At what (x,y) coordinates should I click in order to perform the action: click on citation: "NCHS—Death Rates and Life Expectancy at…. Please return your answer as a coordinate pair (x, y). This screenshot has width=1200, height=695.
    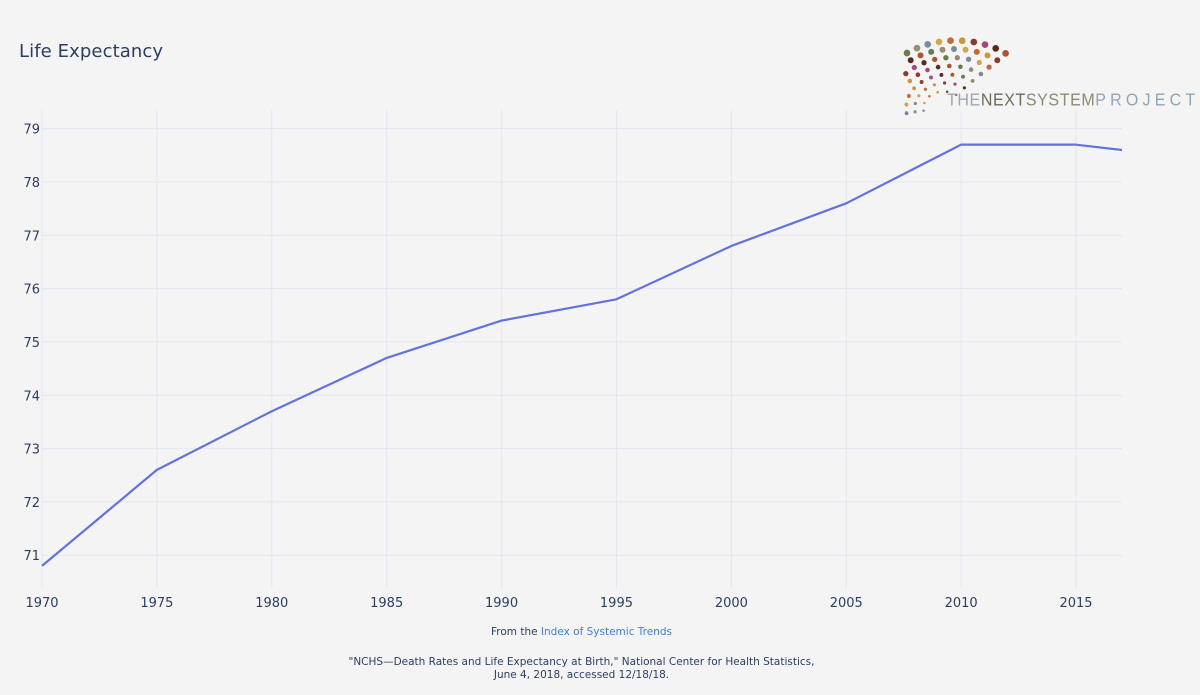
    Looking at the image, I should click on (581, 669).